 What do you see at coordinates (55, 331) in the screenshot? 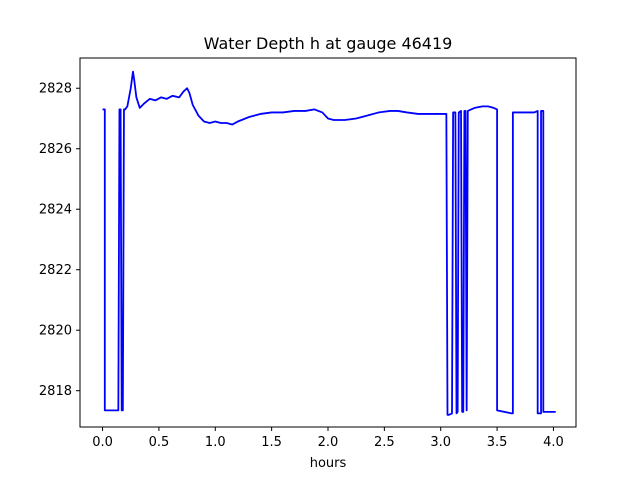
I see `y-tick-label: 2820` at bounding box center [55, 331].